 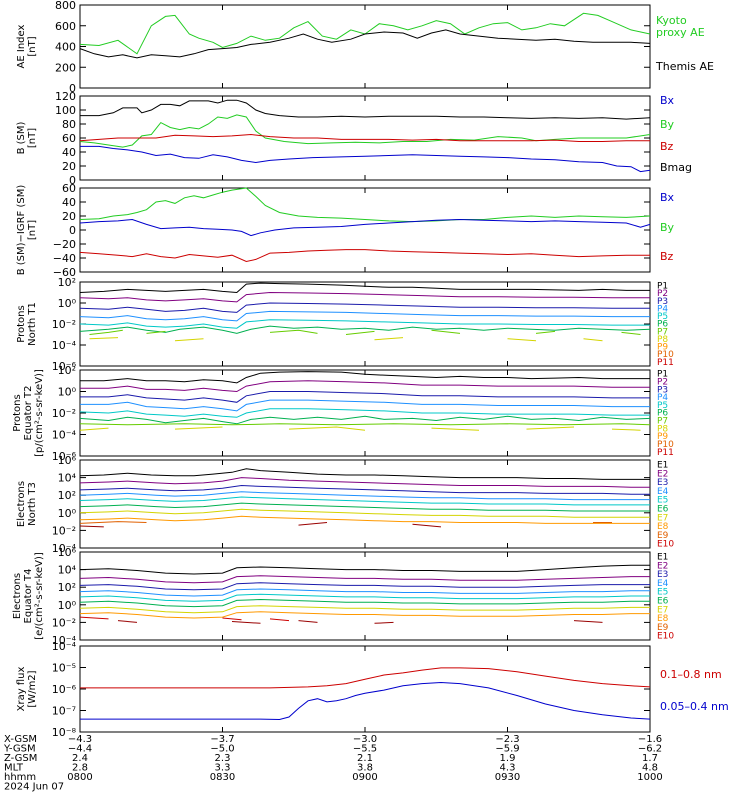 What do you see at coordinates (65, 110) in the screenshot?
I see `y-tick-label: 100` at bounding box center [65, 110].